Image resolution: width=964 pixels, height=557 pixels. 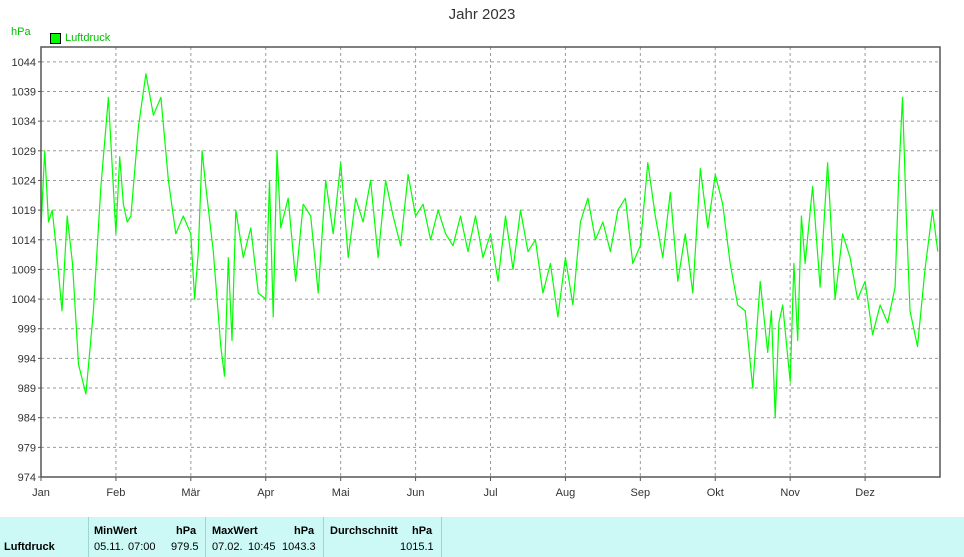 What do you see at coordinates (416, 493) in the screenshot?
I see `x-tick-label: Jun` at bounding box center [416, 493].